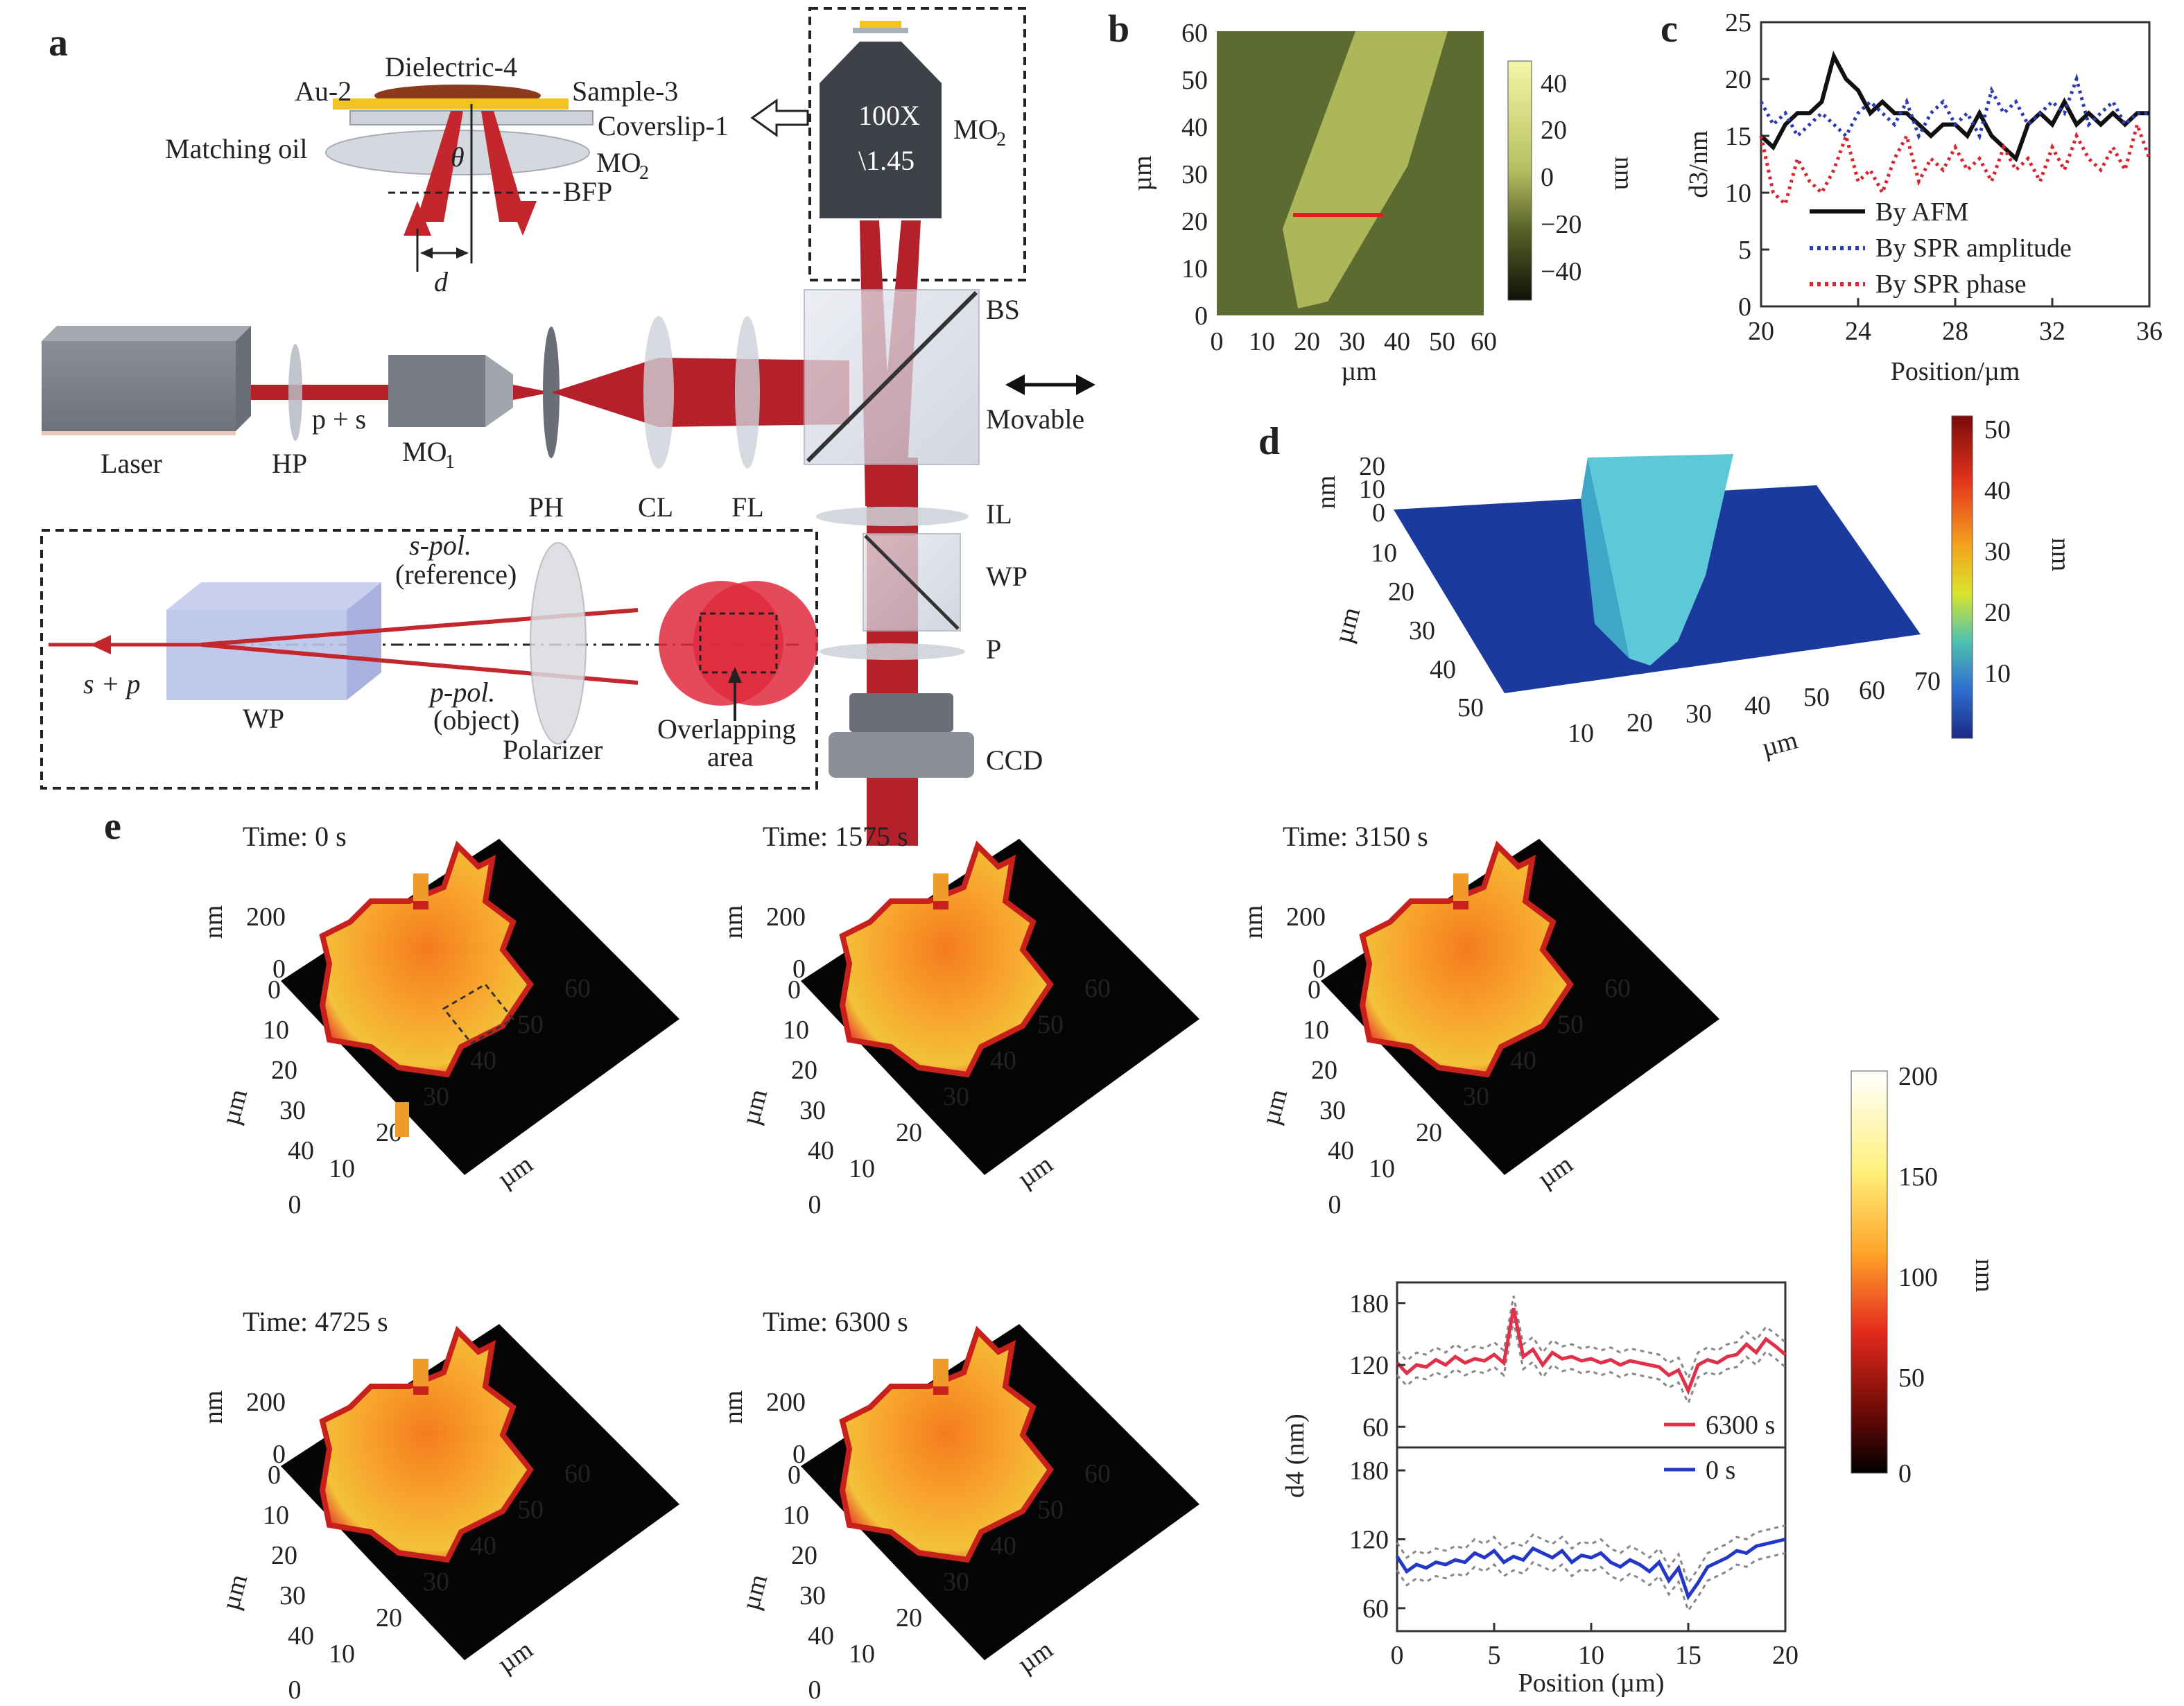 The image size is (2184, 1706). Describe the element at coordinates (909, 1618) in the screenshot. I see `e-xtick: 20` at that location.